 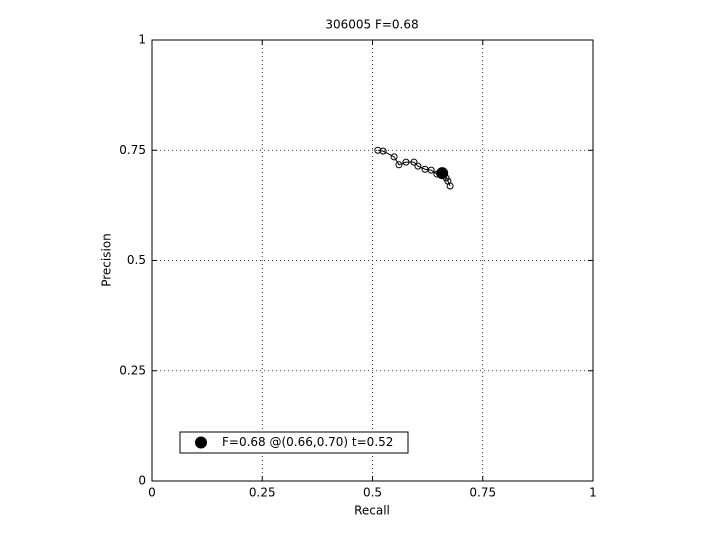 What do you see at coordinates (142, 481) in the screenshot?
I see `y-tick-label: 0` at bounding box center [142, 481].